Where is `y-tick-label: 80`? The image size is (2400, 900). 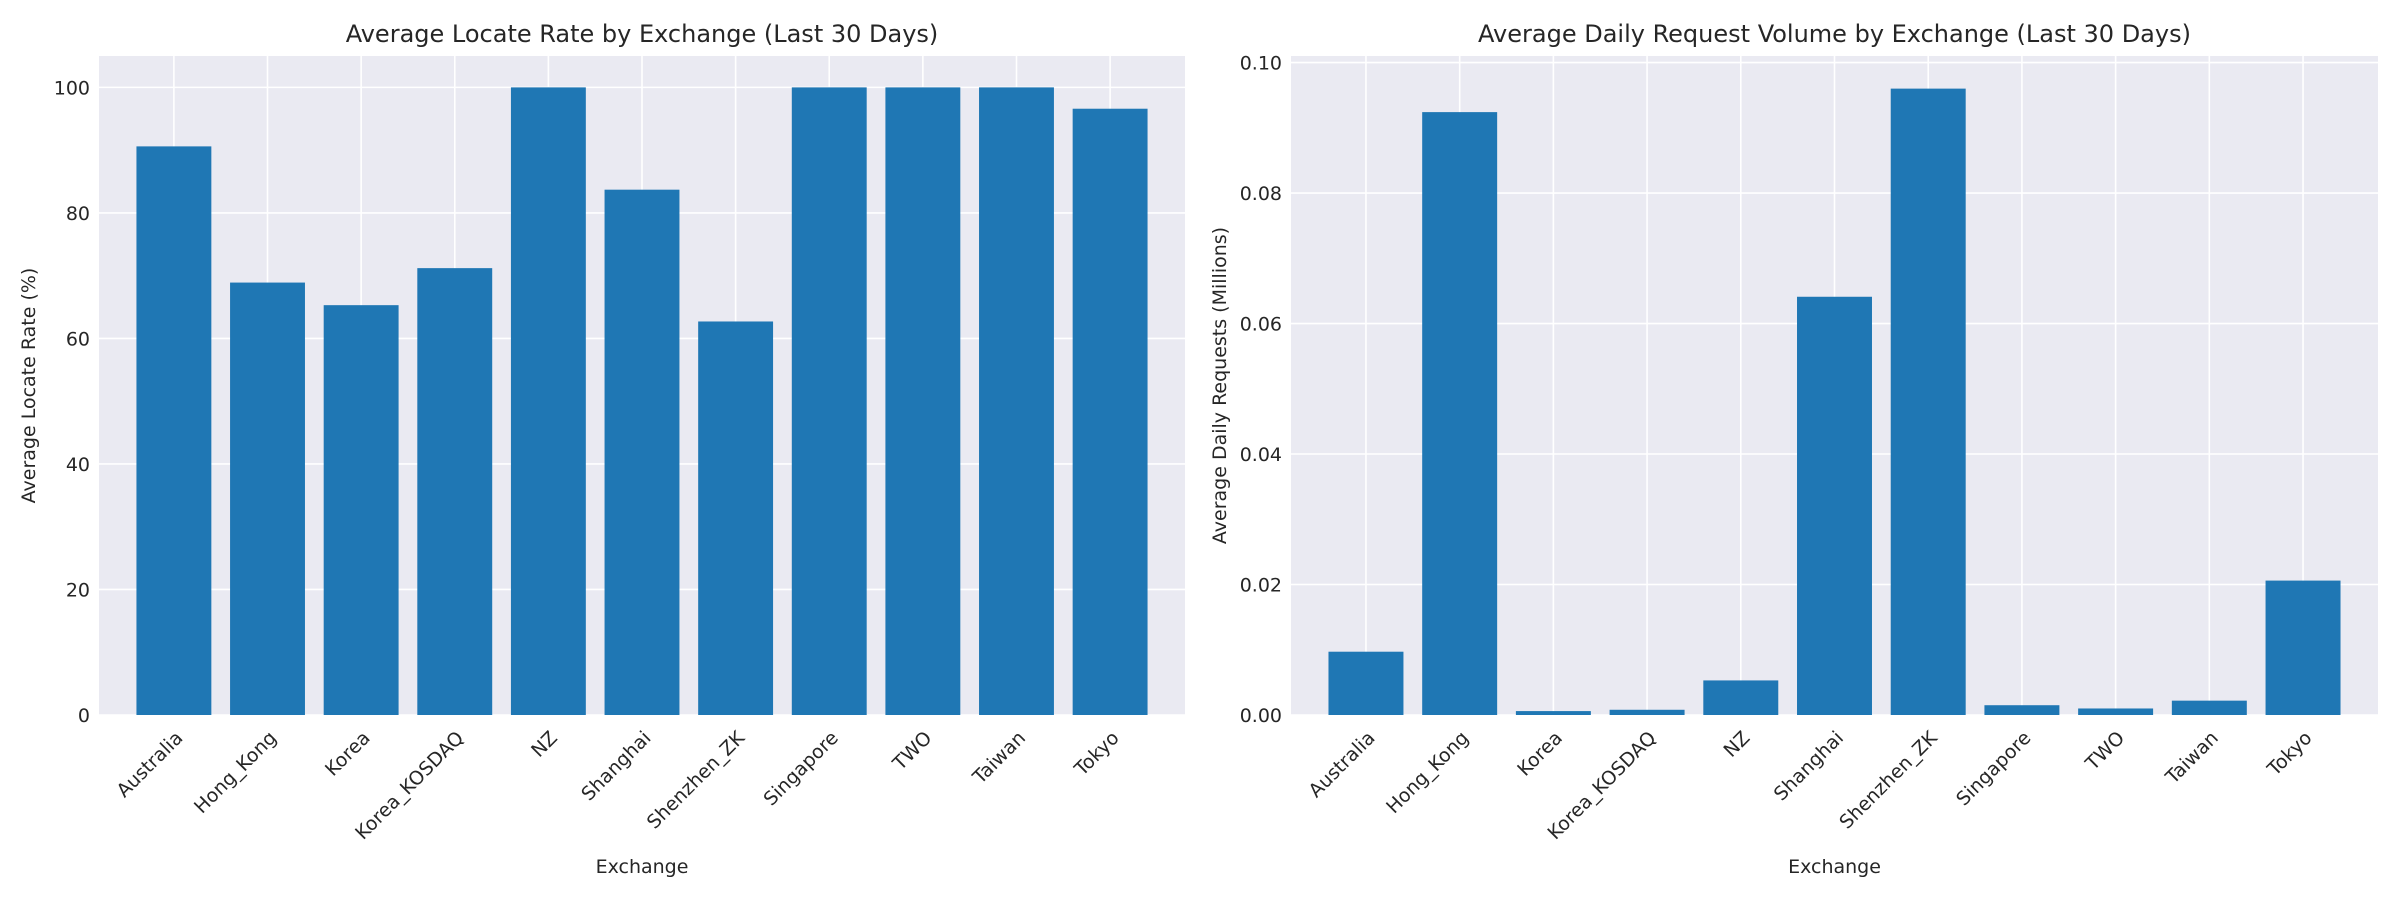
y-tick-label: 80 is located at coordinates (78, 214).